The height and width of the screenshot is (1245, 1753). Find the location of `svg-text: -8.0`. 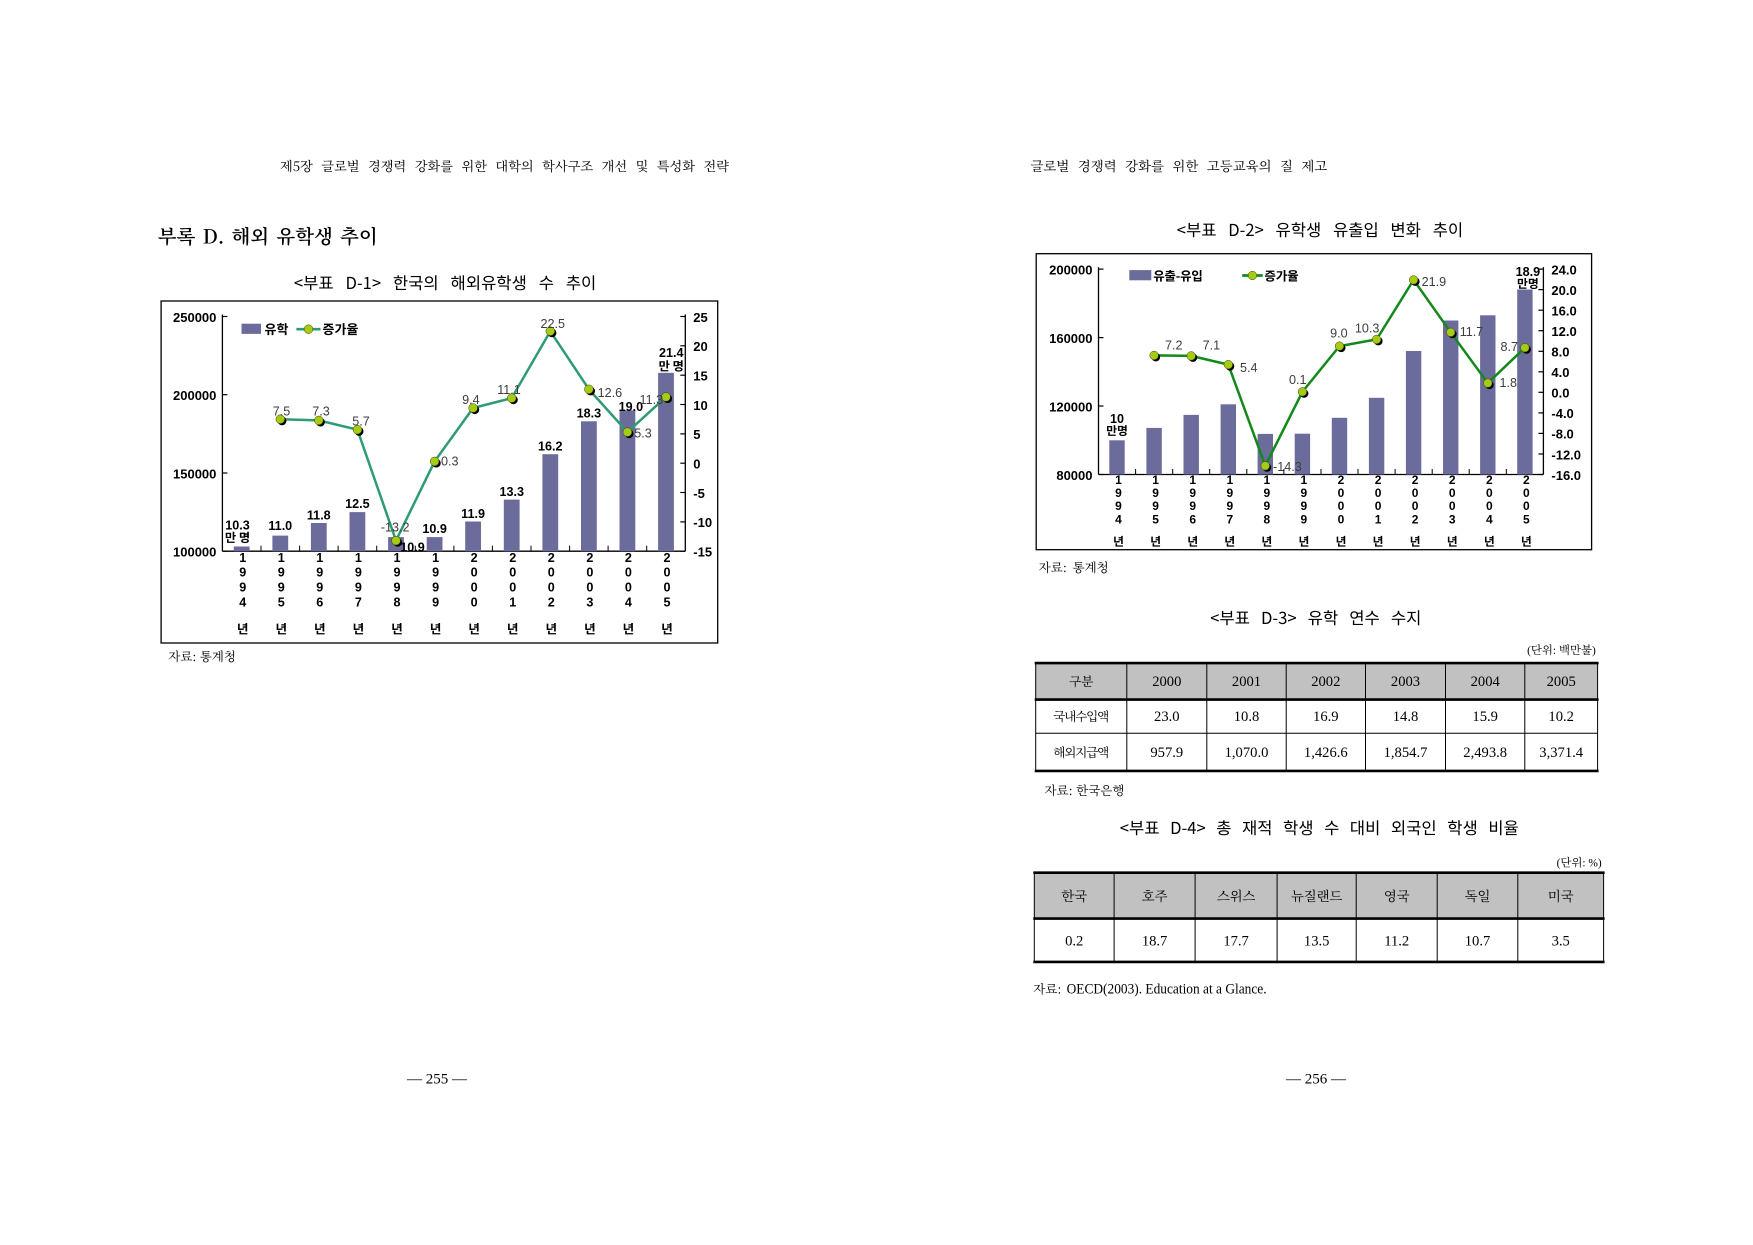

svg-text: -8.0 is located at coordinates (1562, 434).